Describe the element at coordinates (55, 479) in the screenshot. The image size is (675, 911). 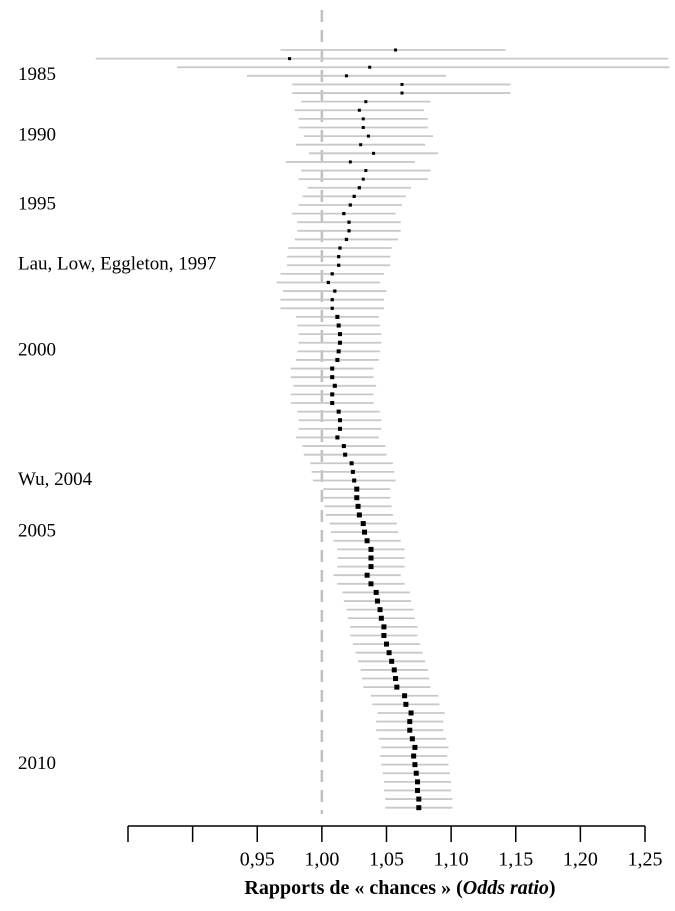
I see `row-label: Wu, 2004` at that location.